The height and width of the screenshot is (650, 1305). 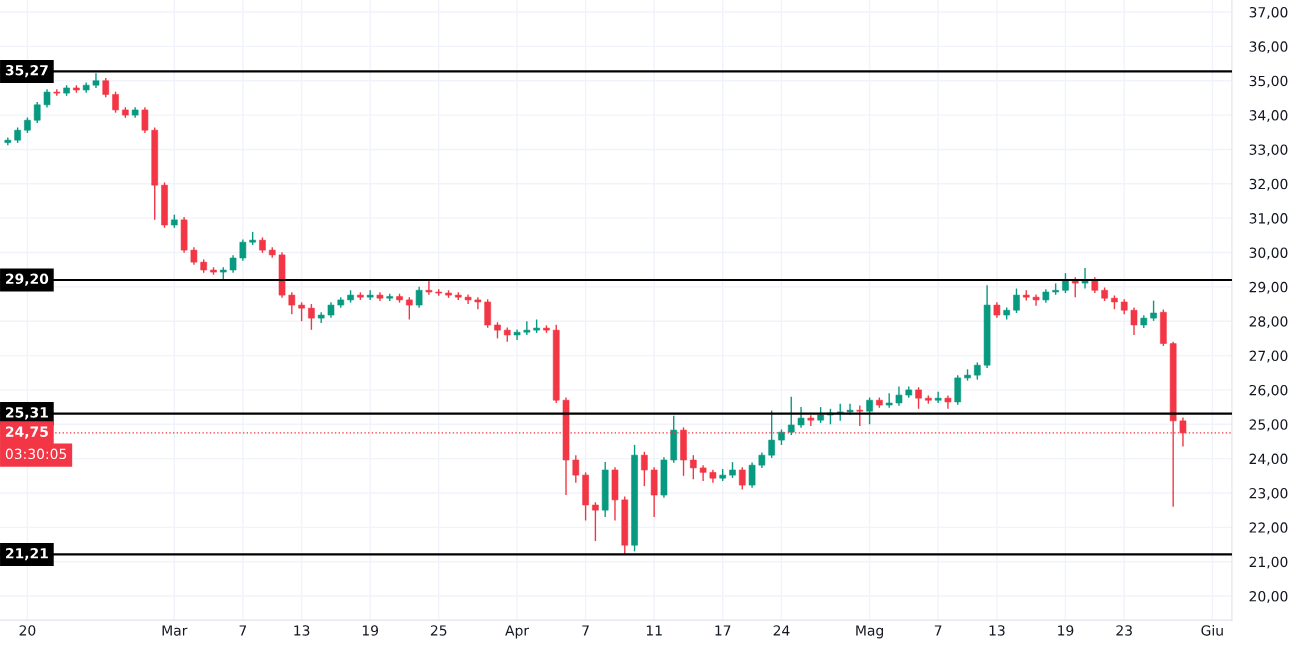 What do you see at coordinates (1268, 459) in the screenshot?
I see `y-tick-label: 24,00` at bounding box center [1268, 459].